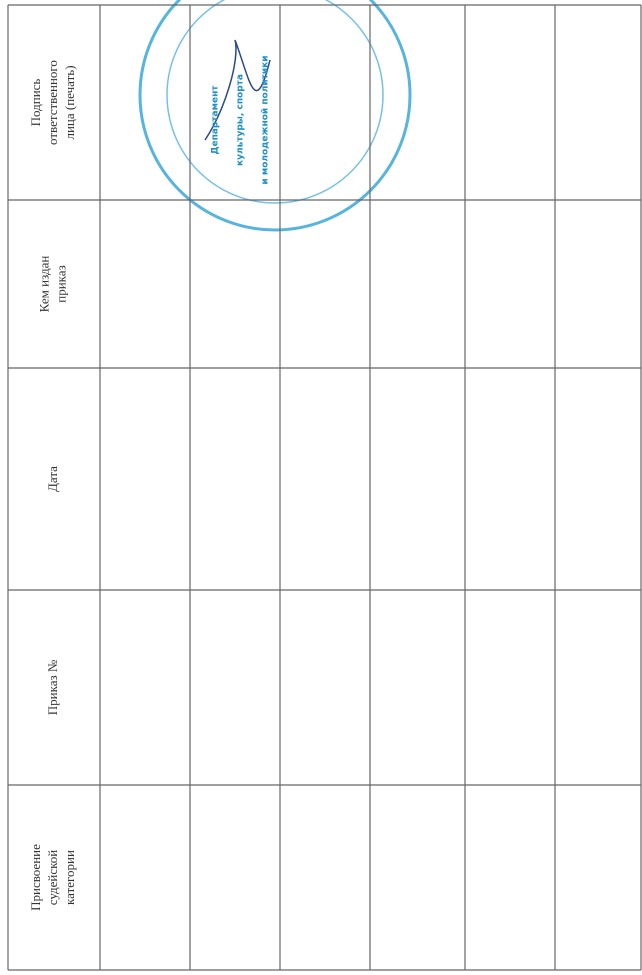 This screenshot has width=642, height=975. What do you see at coordinates (216, 120) in the screenshot?
I see `stamp-text: Департамент` at bounding box center [216, 120].